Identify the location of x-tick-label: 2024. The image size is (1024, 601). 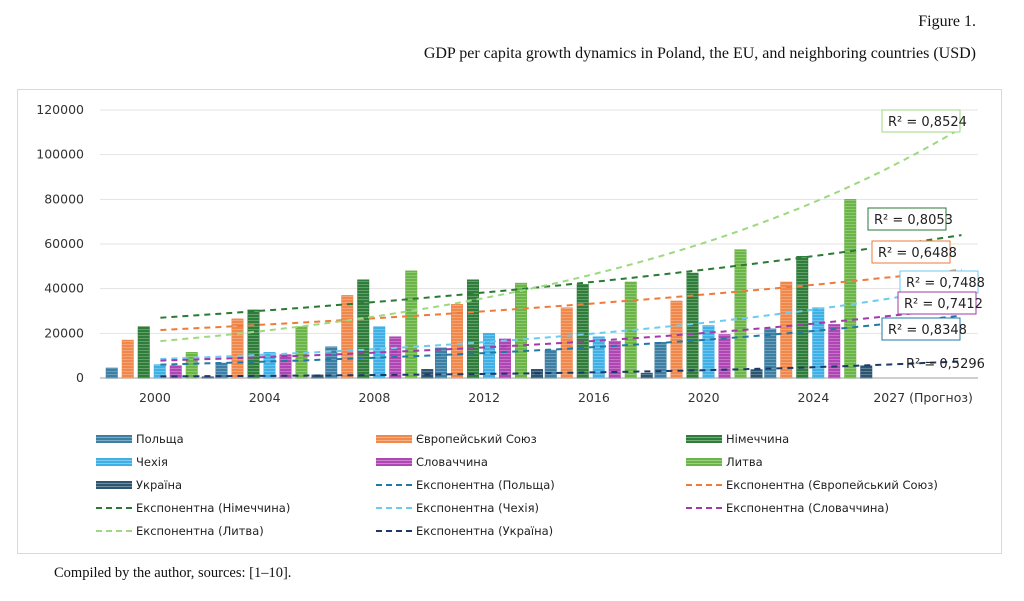
(813, 397).